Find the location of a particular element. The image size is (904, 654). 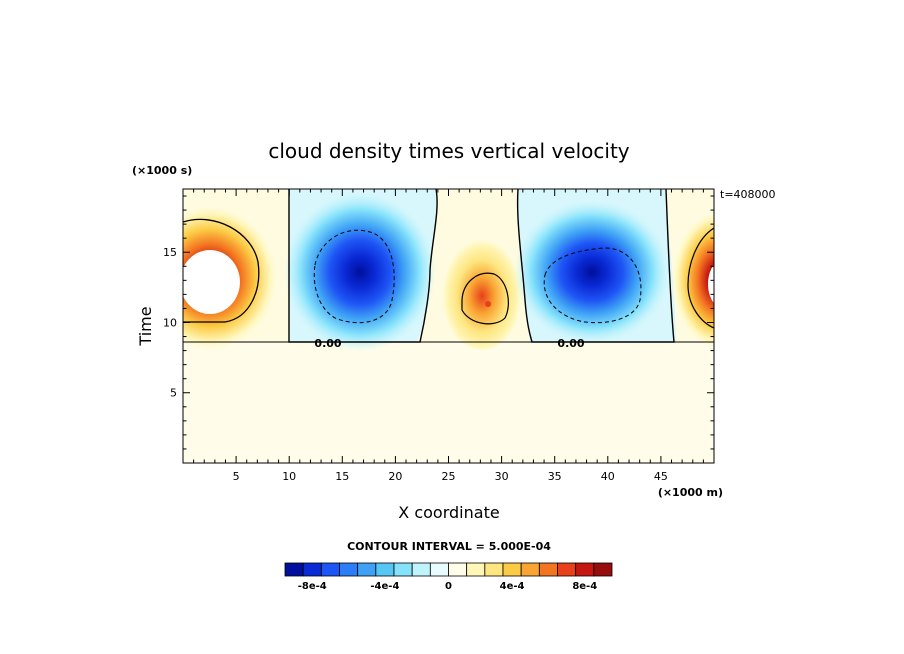

updraft-left-edge is located at coordinates (231, 278).